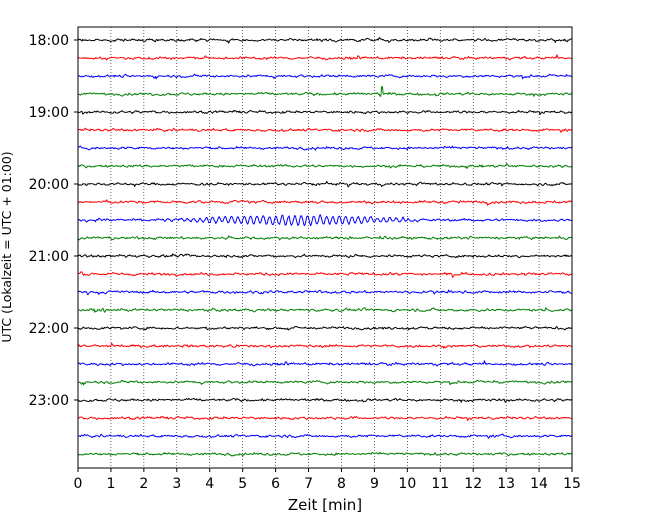 The height and width of the screenshot is (520, 650). What do you see at coordinates (275, 484) in the screenshot?
I see `x-tick-label: 6` at bounding box center [275, 484].